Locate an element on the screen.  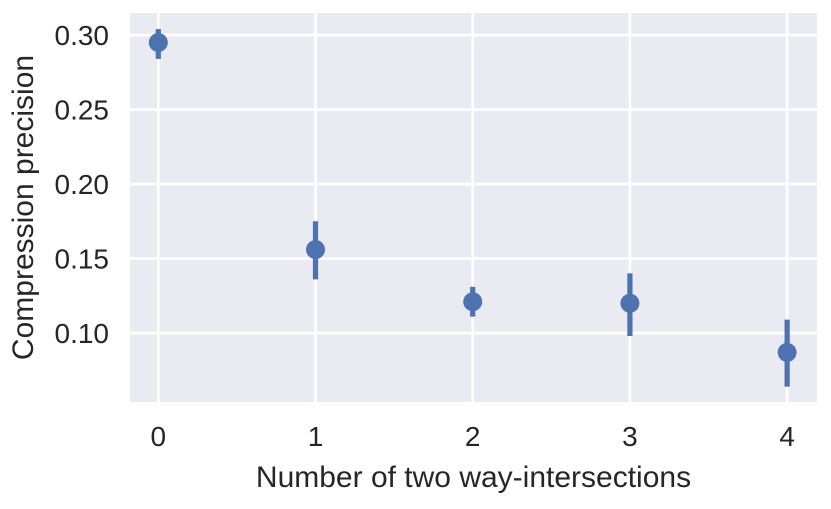
x-tick-label: 4 is located at coordinates (787, 436).